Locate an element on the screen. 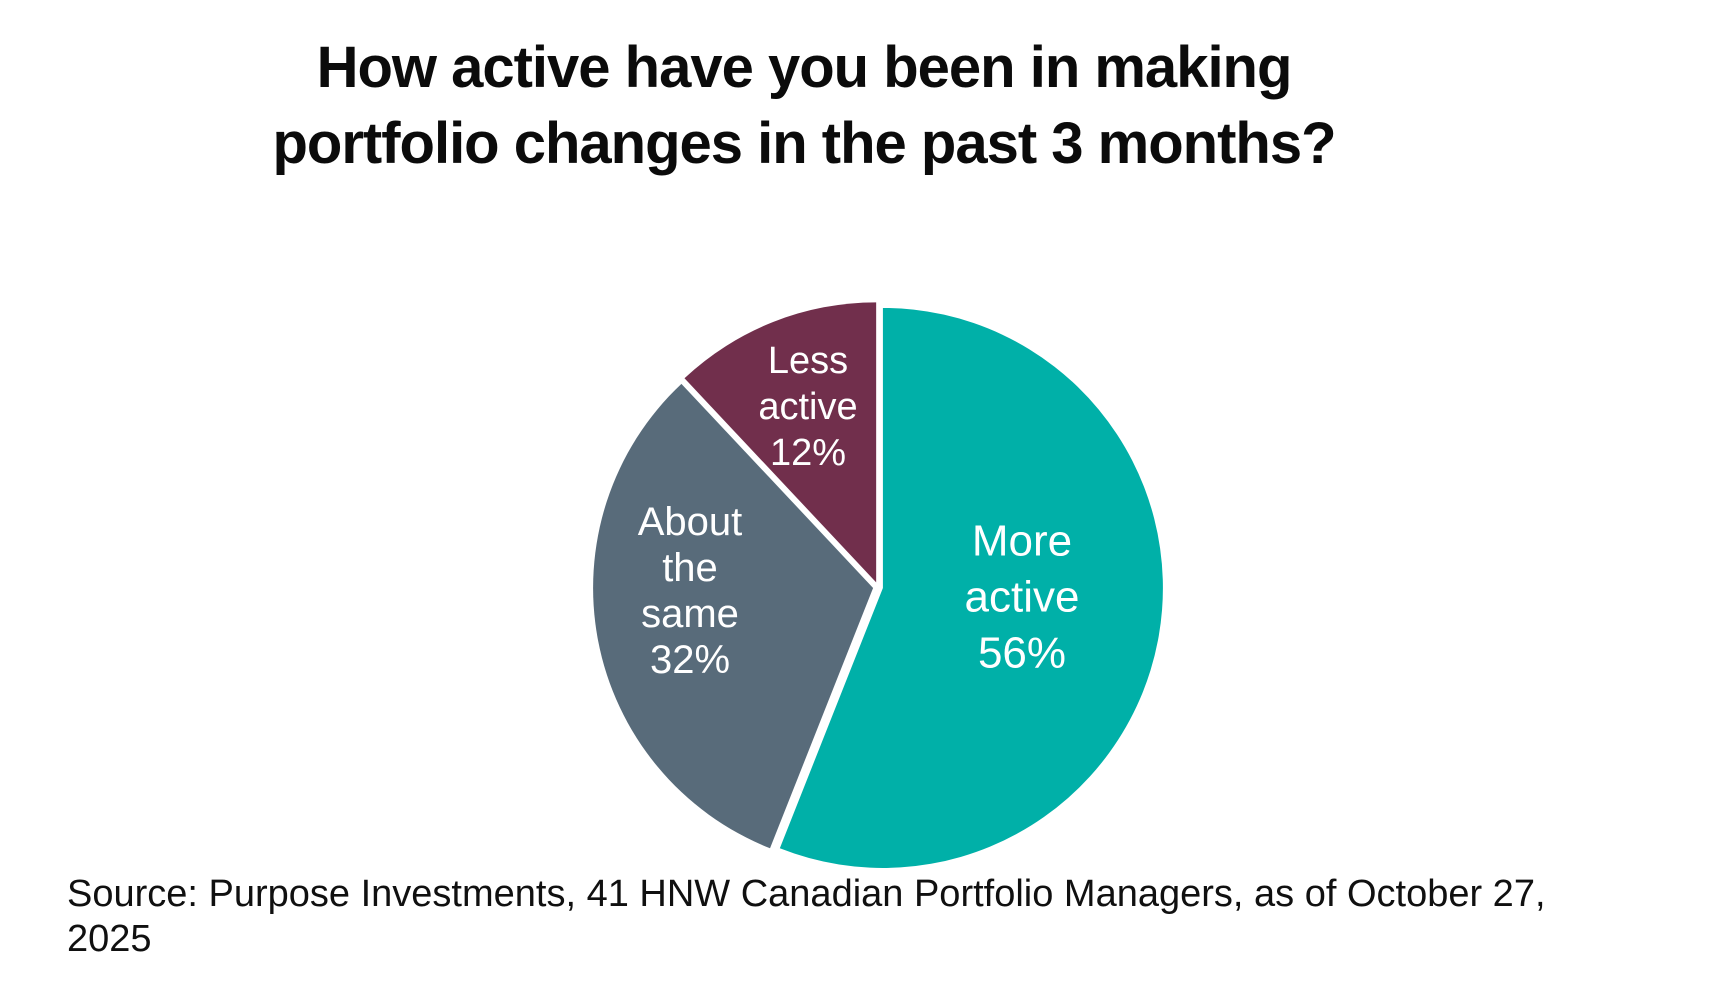  source-line-2: 2025 is located at coordinates (109, 939).